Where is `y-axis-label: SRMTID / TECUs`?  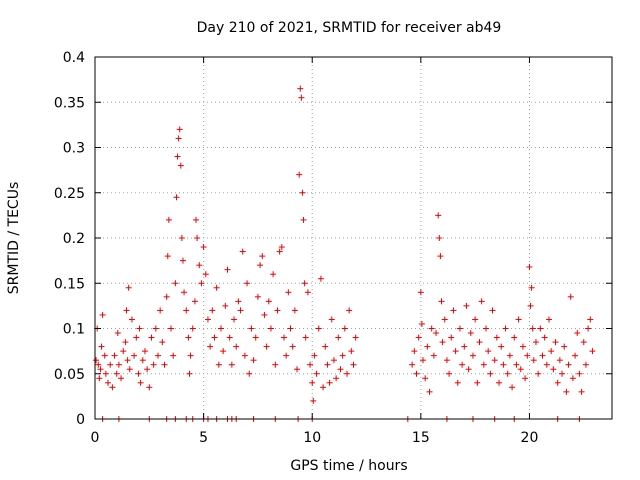 y-axis-label: SRMTID / TECUs is located at coordinates (14, 238).